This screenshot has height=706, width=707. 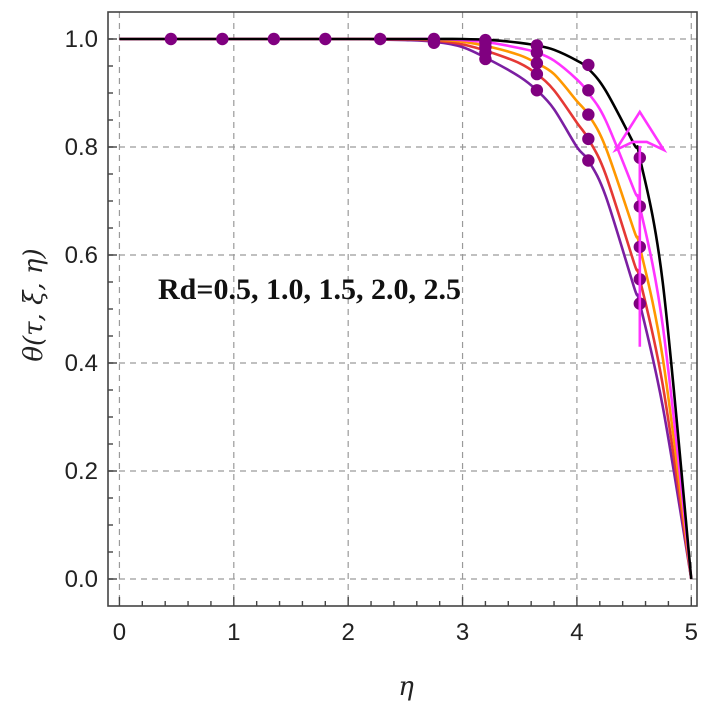 What do you see at coordinates (640, 131) in the screenshot?
I see `arrow-head` at bounding box center [640, 131].